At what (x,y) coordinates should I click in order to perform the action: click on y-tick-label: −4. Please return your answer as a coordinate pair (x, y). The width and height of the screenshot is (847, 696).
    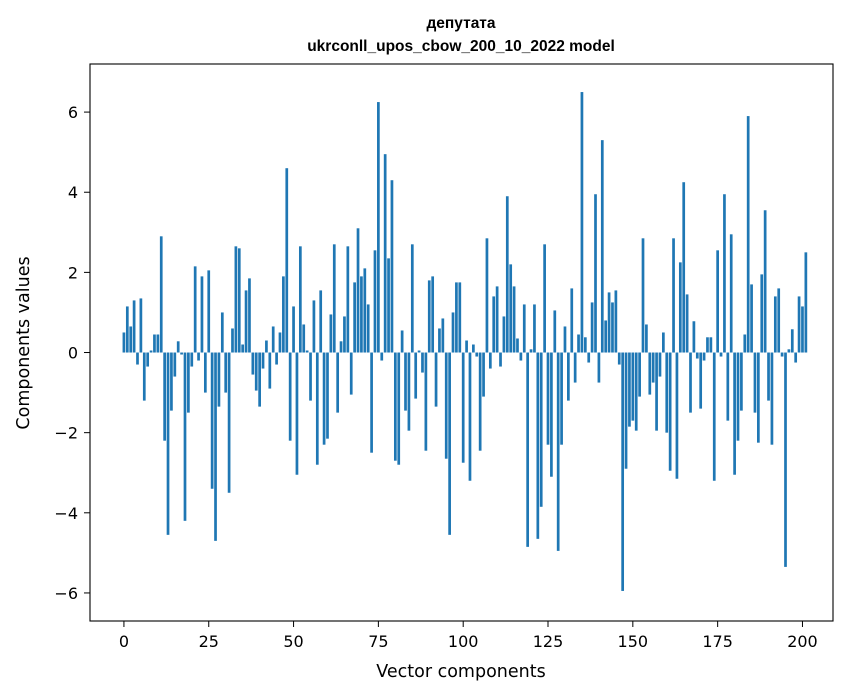
    Looking at the image, I should click on (66, 513).